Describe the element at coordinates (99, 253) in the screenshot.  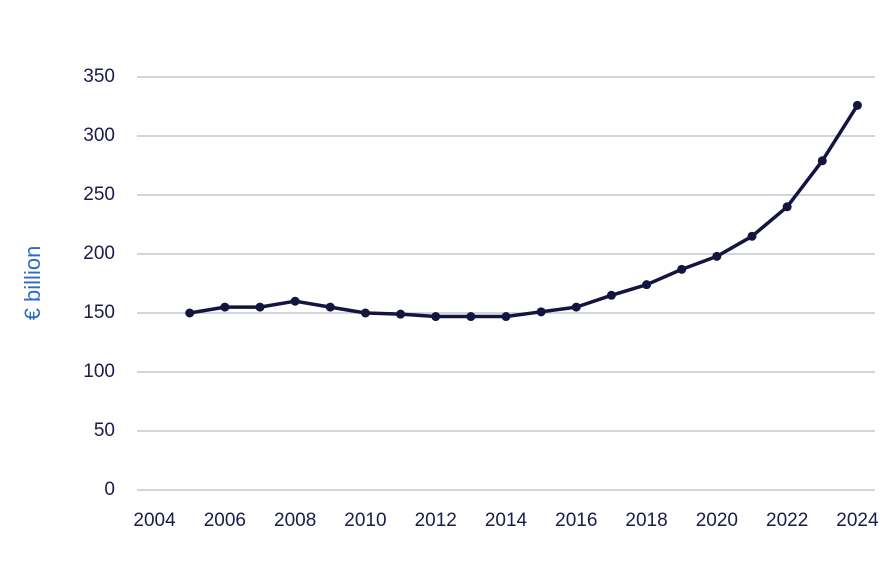
I see `y-tick-label: 200` at that location.